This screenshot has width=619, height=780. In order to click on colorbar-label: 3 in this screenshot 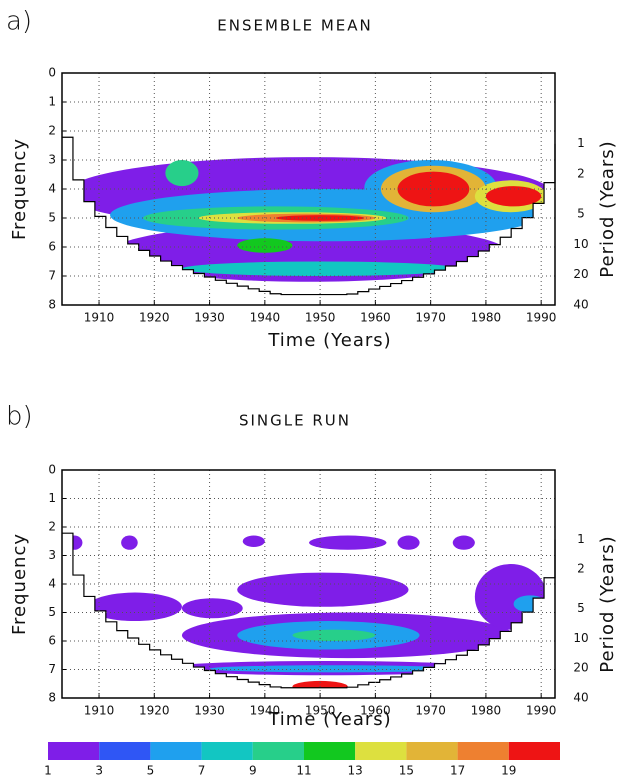, I will do `click(99, 771)`.